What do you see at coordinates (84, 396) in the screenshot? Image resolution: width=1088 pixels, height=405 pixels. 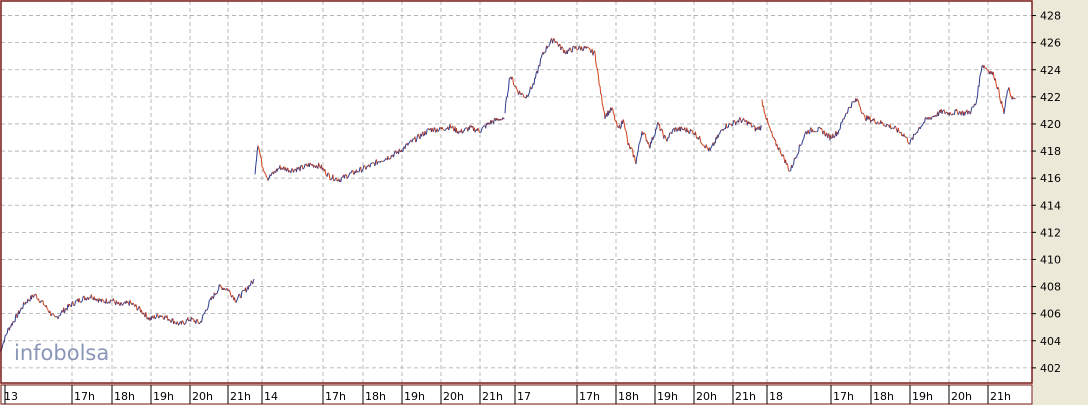 I see `x-tick-label: 17h` at bounding box center [84, 396].